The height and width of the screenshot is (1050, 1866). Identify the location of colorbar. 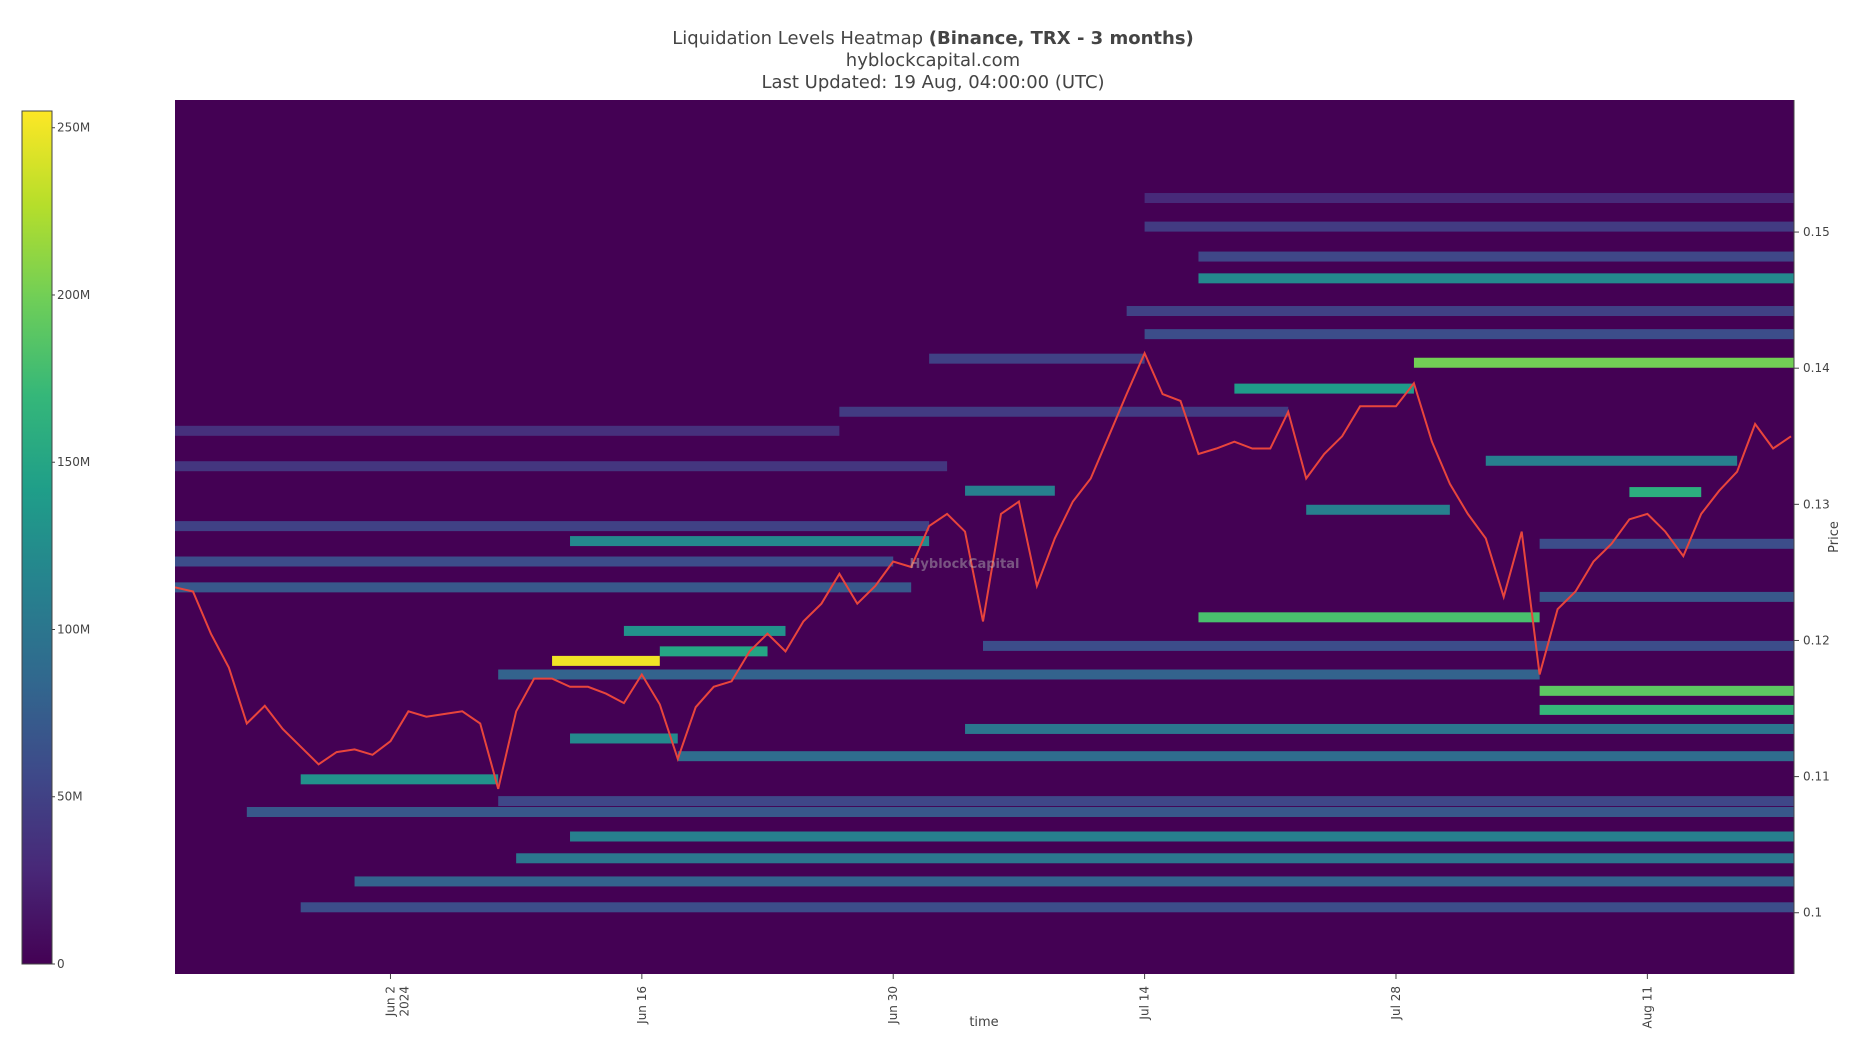
(37, 537).